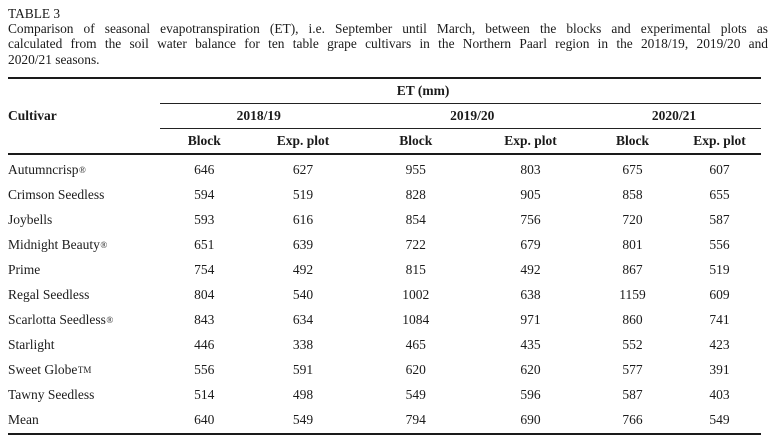  Describe the element at coordinates (719, 370) in the screenshot. I see `et-value-cell: 391` at that location.